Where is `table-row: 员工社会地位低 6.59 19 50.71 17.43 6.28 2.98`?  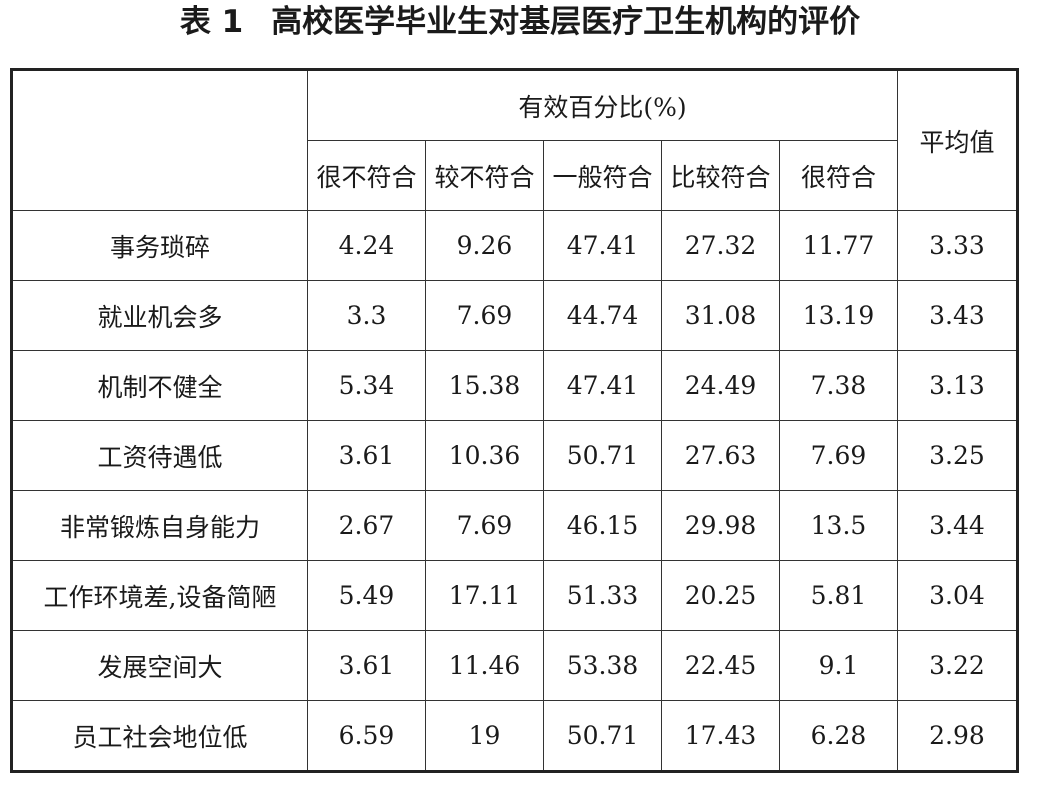
table-row: 员工社会地位低 6.59 19 50.71 17.43 6.28 2.98 is located at coordinates (514, 736).